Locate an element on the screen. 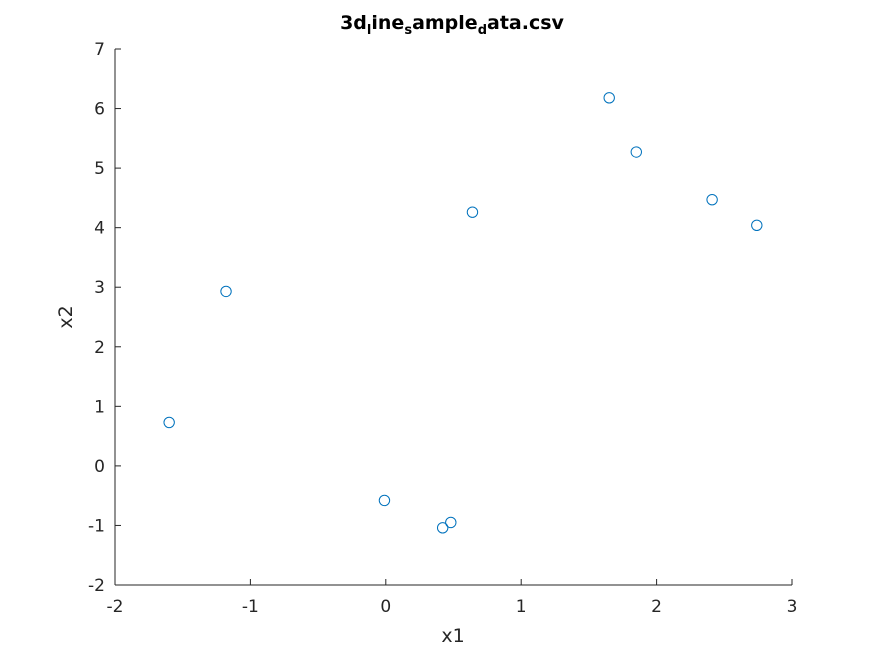 Image resolution: width=875 pixels, height=656 pixels. y-tick-label: 0 is located at coordinates (99, 467).